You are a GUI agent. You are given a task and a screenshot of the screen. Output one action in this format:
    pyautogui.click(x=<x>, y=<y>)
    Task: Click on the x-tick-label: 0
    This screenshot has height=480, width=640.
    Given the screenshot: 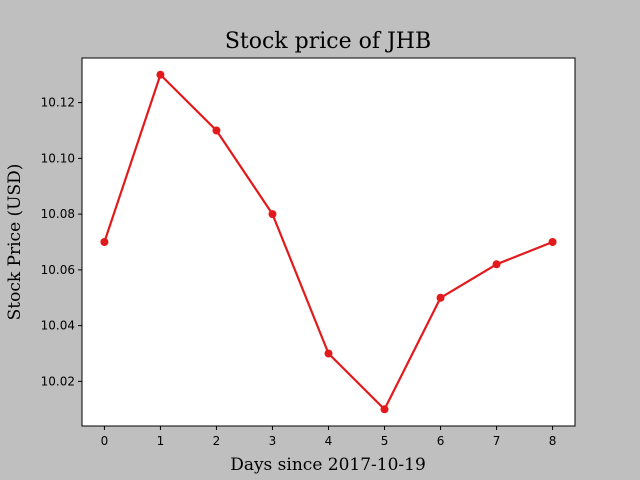 What is the action you would take?
    pyautogui.click(x=105, y=441)
    